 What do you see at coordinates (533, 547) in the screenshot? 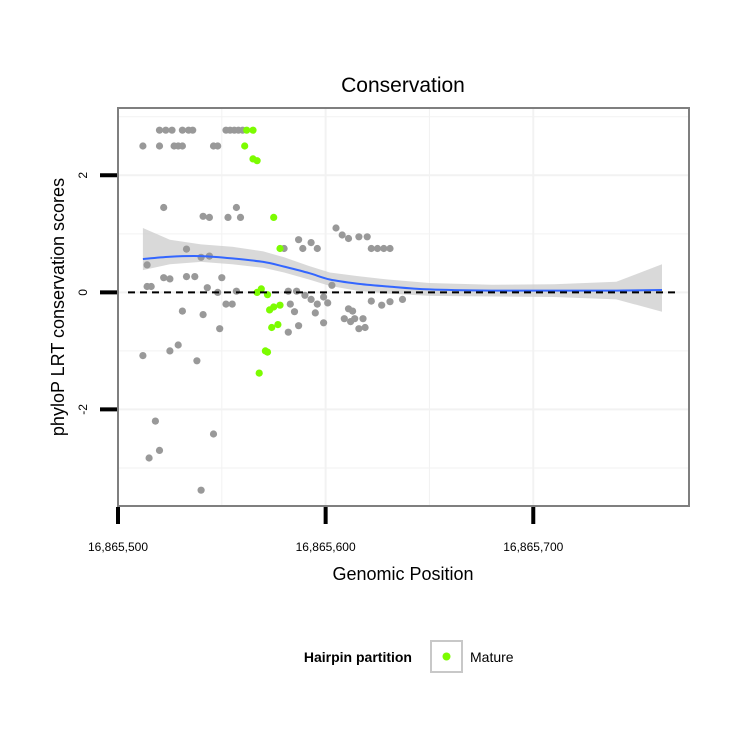
I see `x-tick-label: 16,865,700` at bounding box center [533, 547].